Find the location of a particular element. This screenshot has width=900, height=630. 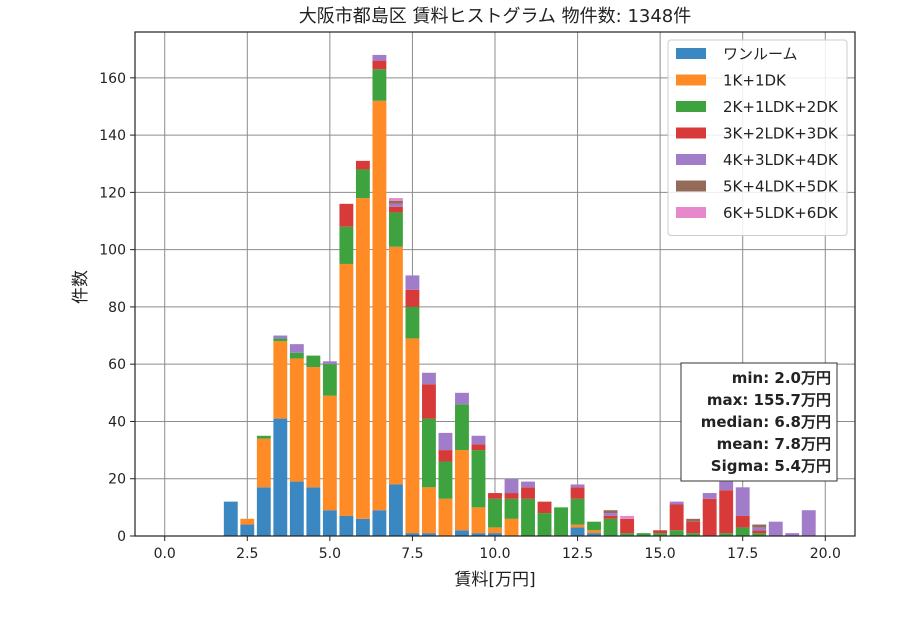

legend-label: ワンルーム is located at coordinates (760, 54).